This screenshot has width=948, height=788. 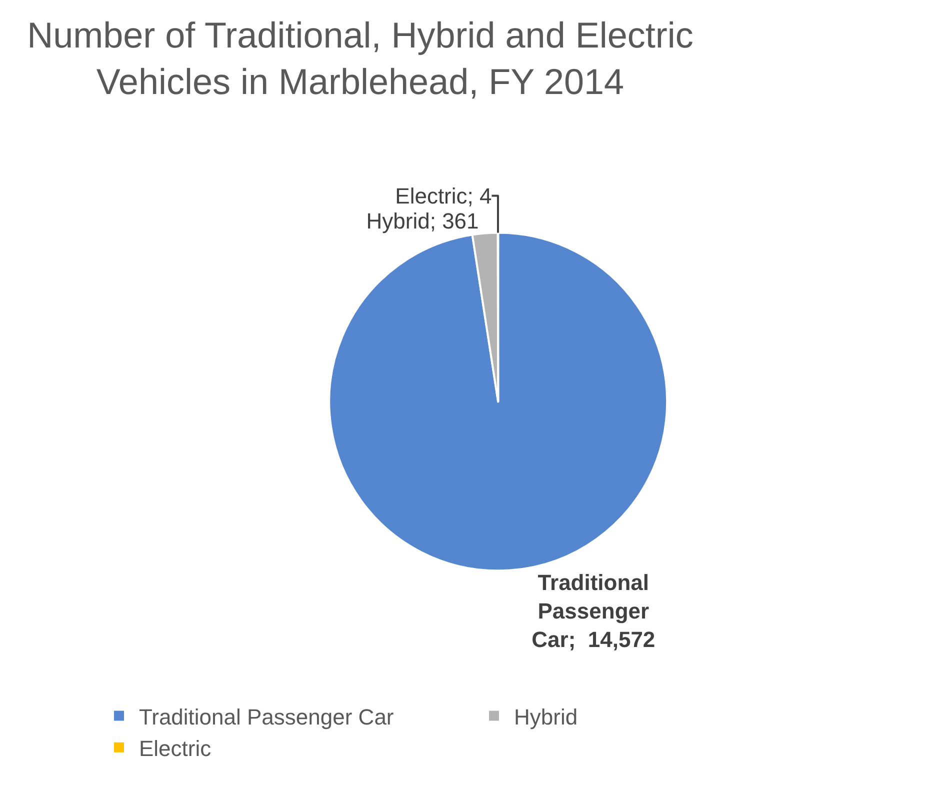 I want to click on legend-label: Electric, so click(x=175, y=748).